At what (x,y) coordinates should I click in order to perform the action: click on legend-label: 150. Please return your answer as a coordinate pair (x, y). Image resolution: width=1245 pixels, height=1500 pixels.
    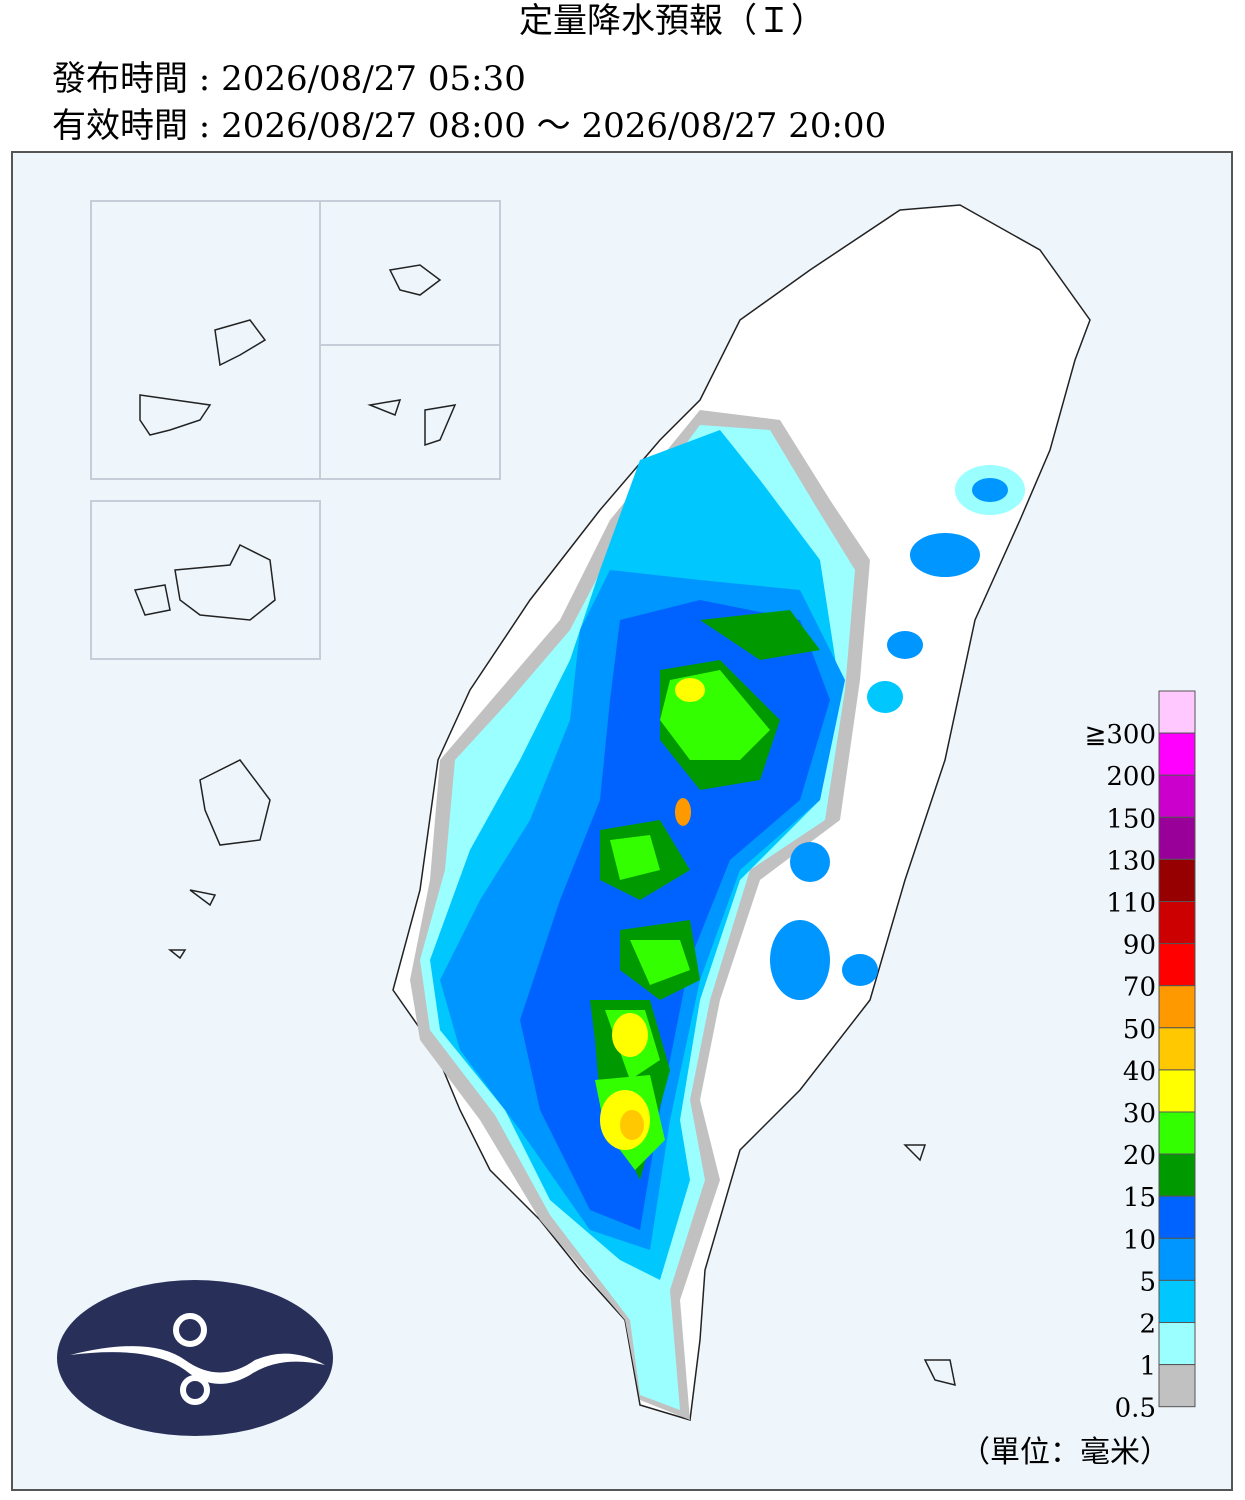
    Looking at the image, I should click on (1131, 819).